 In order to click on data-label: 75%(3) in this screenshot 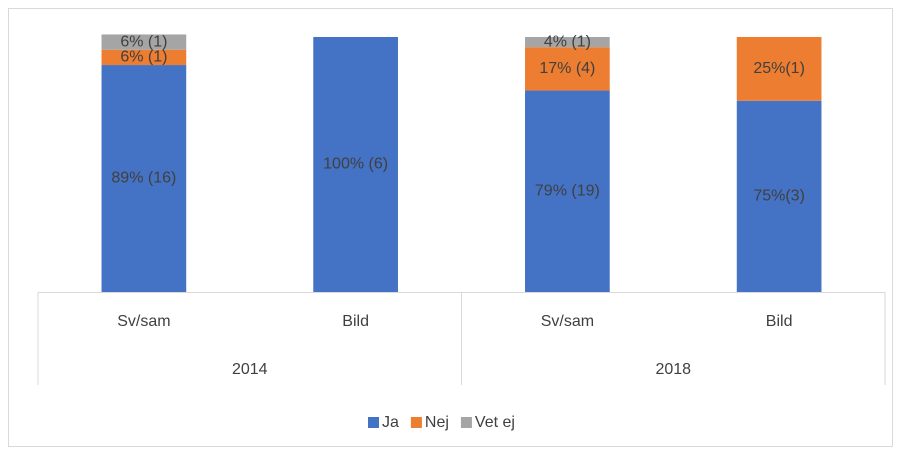, I will do `click(779, 196)`.